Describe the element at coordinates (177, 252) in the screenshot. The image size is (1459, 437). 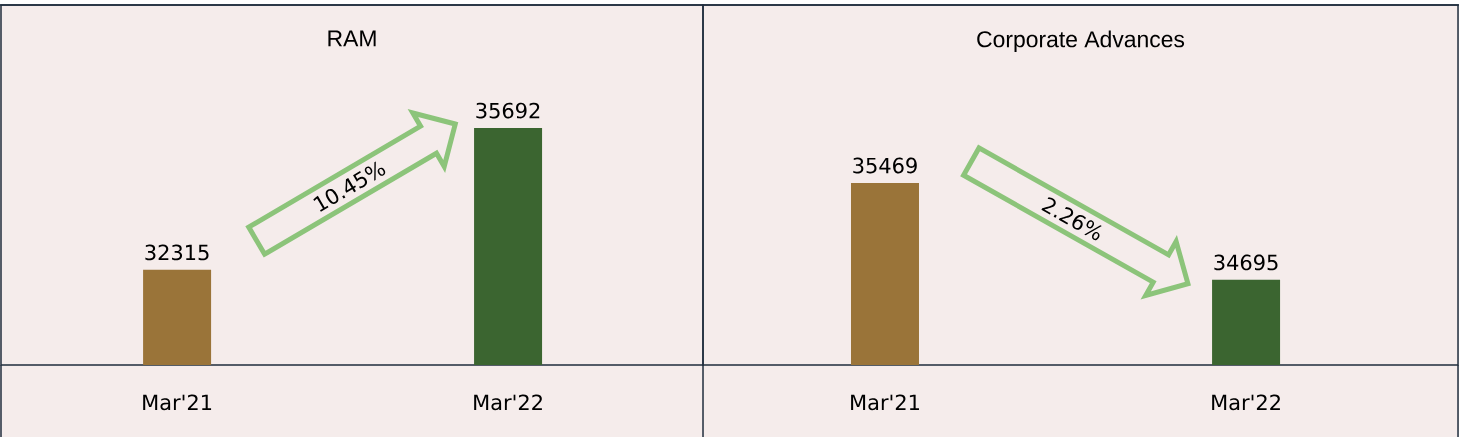
I see `data-label: 32315` at that location.